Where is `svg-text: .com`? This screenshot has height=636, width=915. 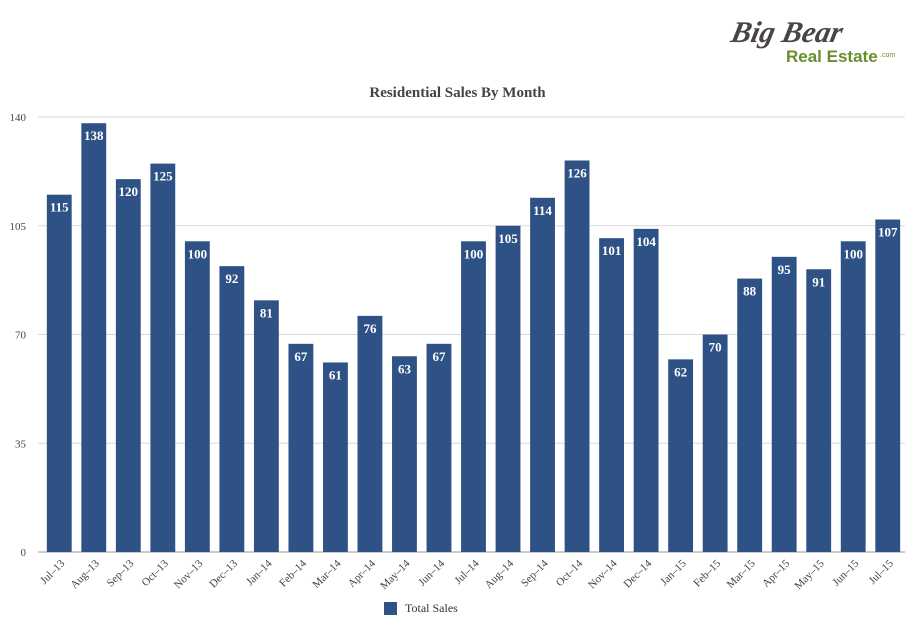 svg-text: .com is located at coordinates (887, 55).